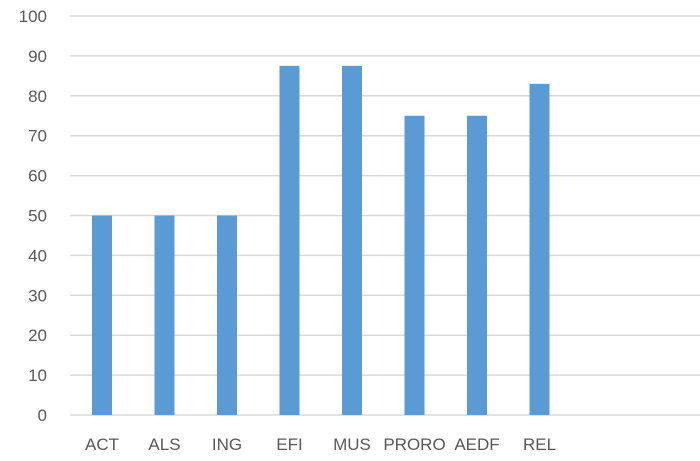 This screenshot has height=461, width=700. Describe the element at coordinates (414, 444) in the screenshot. I see `x-category-label-proro: PRORO` at that location.